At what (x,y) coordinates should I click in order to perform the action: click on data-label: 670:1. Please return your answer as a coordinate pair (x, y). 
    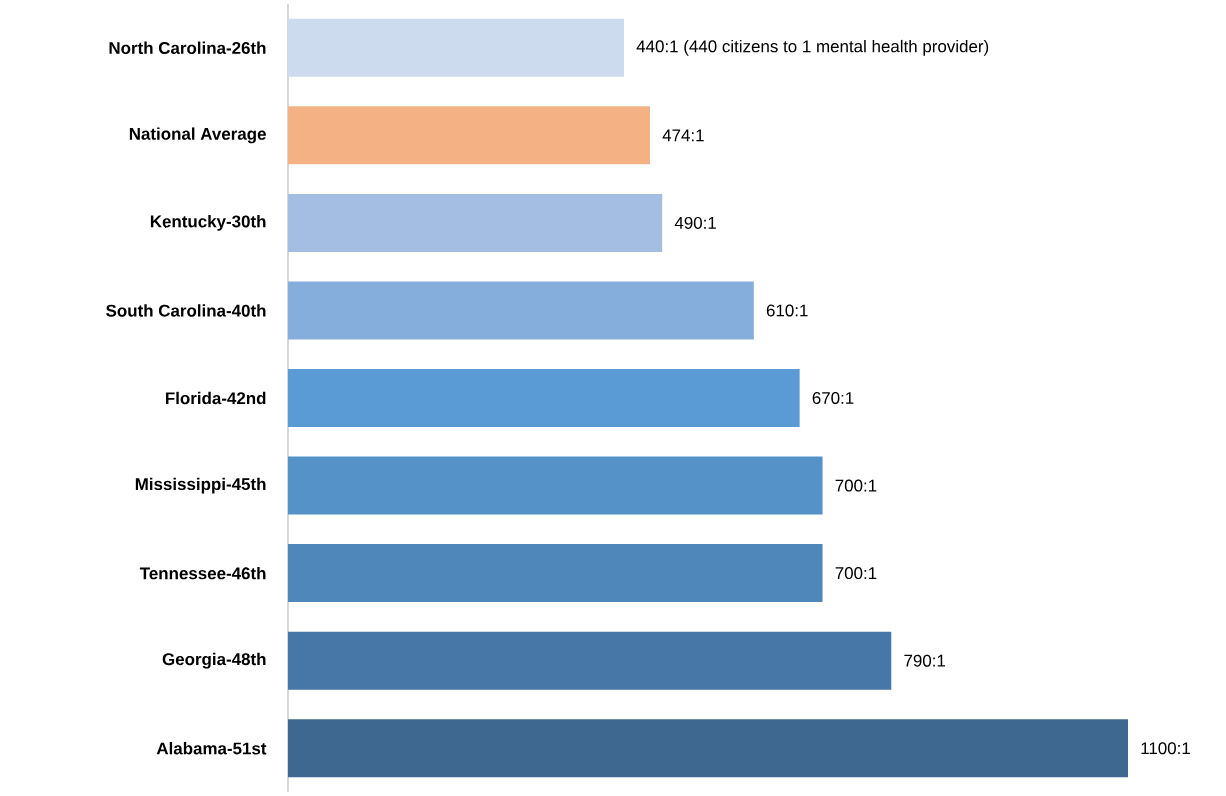
    Looking at the image, I should click on (833, 398).